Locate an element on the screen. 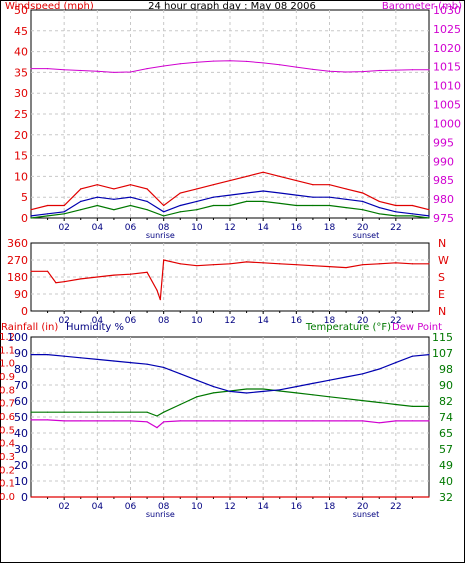  humidity-y-tick-label: 80 is located at coordinates (21, 369).